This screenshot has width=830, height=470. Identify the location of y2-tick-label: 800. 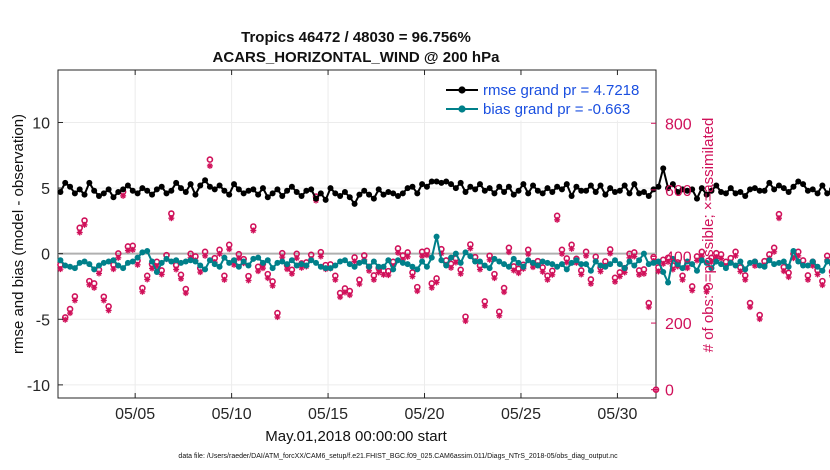
(678, 124).